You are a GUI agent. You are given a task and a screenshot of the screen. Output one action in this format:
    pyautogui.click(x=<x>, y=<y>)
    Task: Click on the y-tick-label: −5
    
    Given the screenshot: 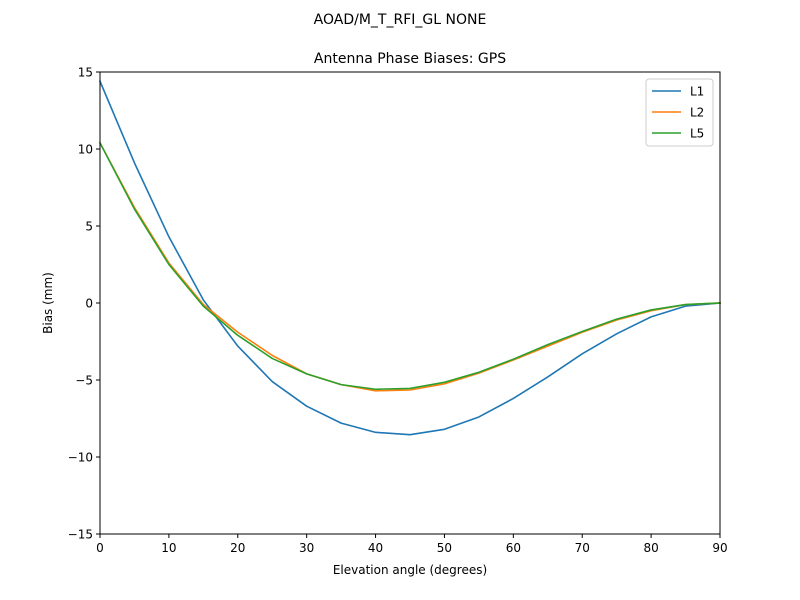 What is the action you would take?
    pyautogui.click(x=84, y=381)
    